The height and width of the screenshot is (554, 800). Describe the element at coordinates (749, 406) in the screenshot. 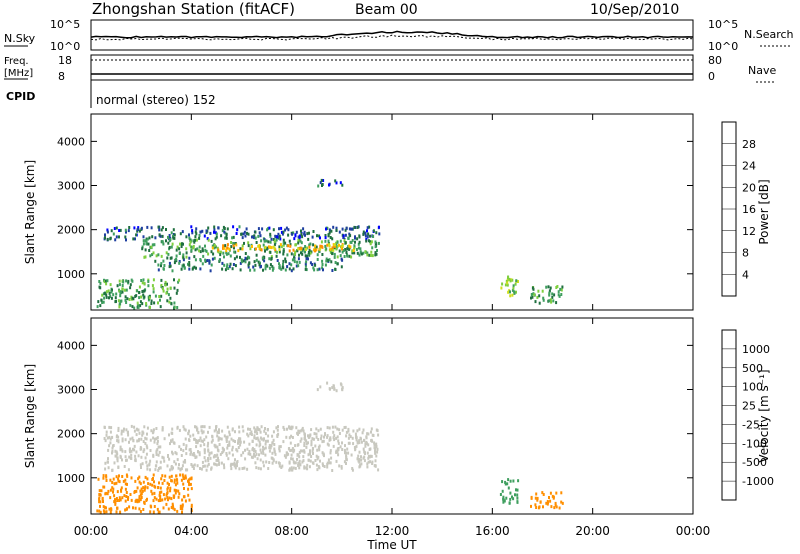

I see `velocity-colorbar-tick-label: 25` at that location.